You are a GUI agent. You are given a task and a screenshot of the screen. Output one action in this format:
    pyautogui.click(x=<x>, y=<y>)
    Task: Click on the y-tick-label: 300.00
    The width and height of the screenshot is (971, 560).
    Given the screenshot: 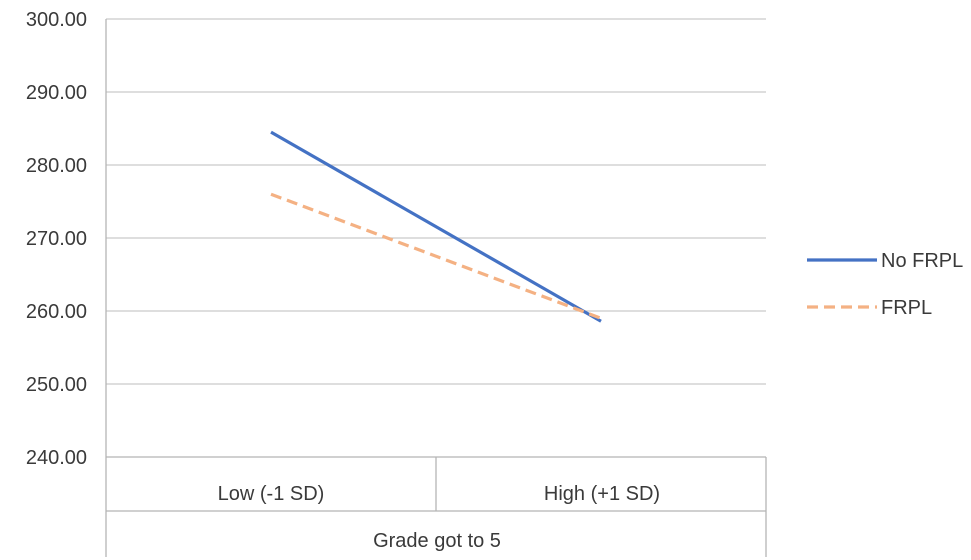 What is the action you would take?
    pyautogui.click(x=56, y=20)
    